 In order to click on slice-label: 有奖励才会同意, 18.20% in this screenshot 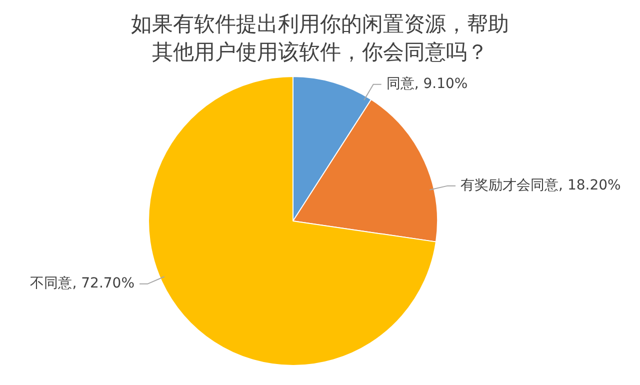, I will do `click(540, 185)`.